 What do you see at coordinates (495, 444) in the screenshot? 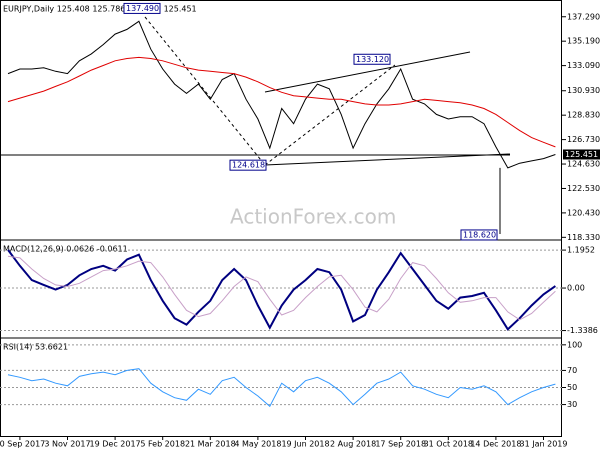
I see `x-tick-label: 14 Dec 2018` at bounding box center [495, 444].